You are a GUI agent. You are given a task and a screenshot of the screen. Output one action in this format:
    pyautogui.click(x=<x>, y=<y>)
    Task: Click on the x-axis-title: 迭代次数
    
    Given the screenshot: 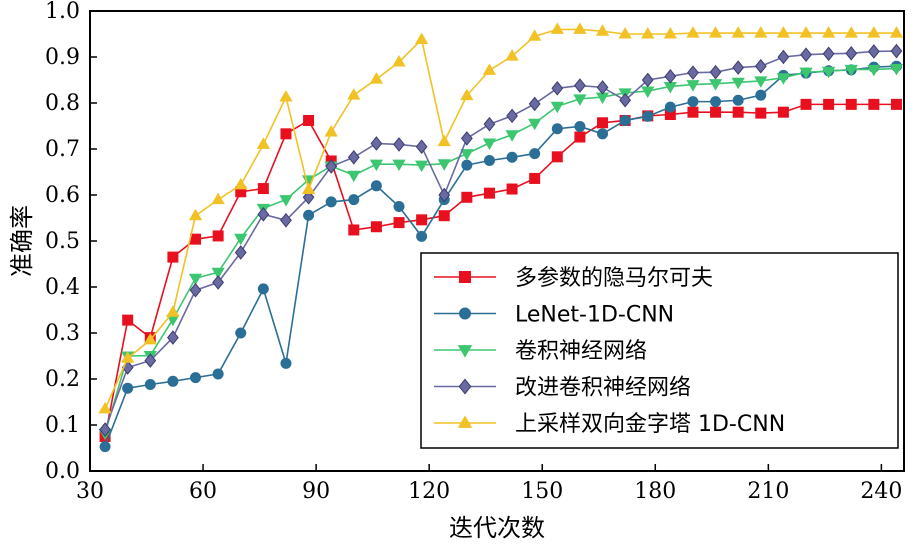 What is the action you would take?
    pyautogui.click(x=497, y=528)
    